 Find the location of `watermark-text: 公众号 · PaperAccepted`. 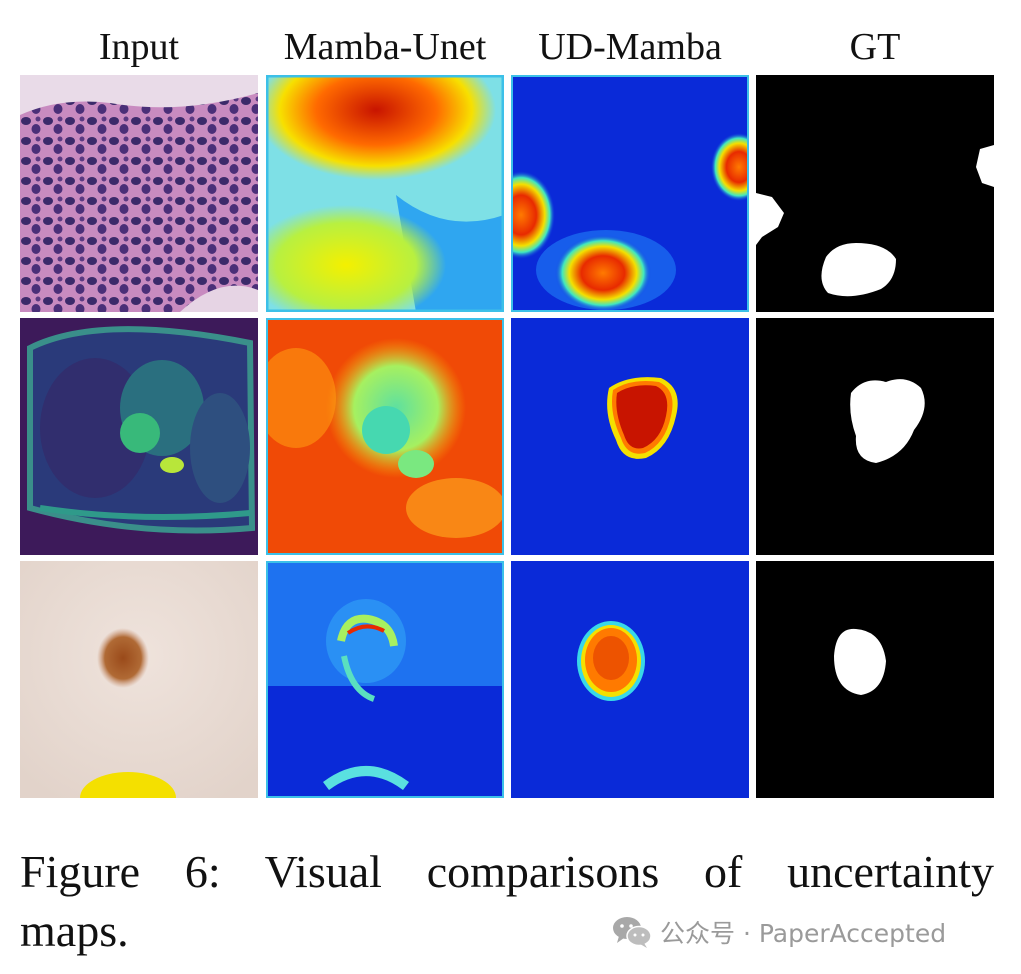

watermark-text: 公众号 · PaperAccepted is located at coordinates (803, 933).